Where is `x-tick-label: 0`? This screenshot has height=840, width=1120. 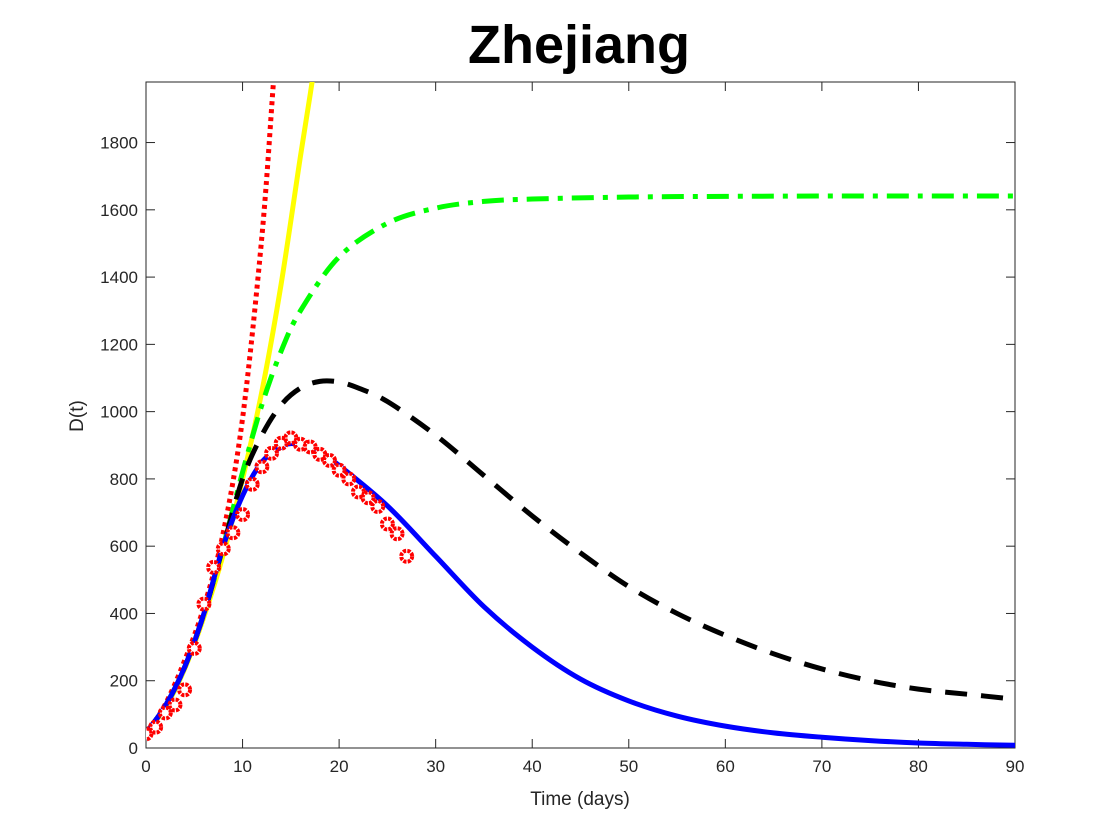 x-tick-label: 0 is located at coordinates (145, 766).